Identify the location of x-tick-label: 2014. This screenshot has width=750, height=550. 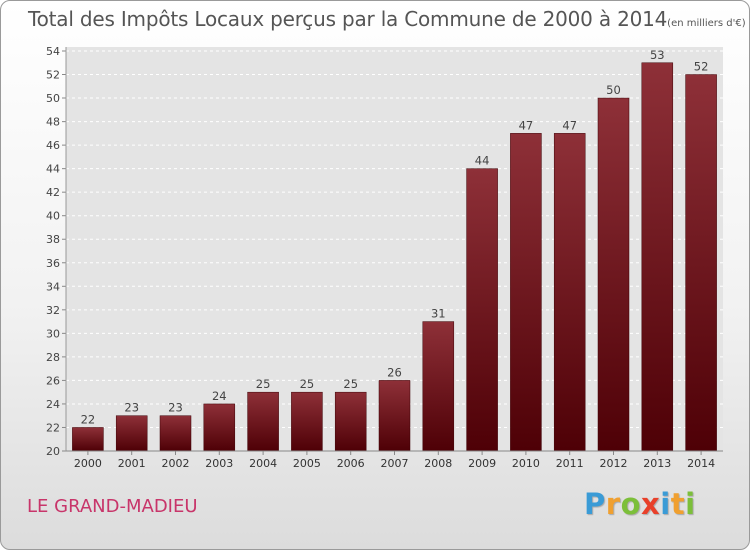
(701, 463).